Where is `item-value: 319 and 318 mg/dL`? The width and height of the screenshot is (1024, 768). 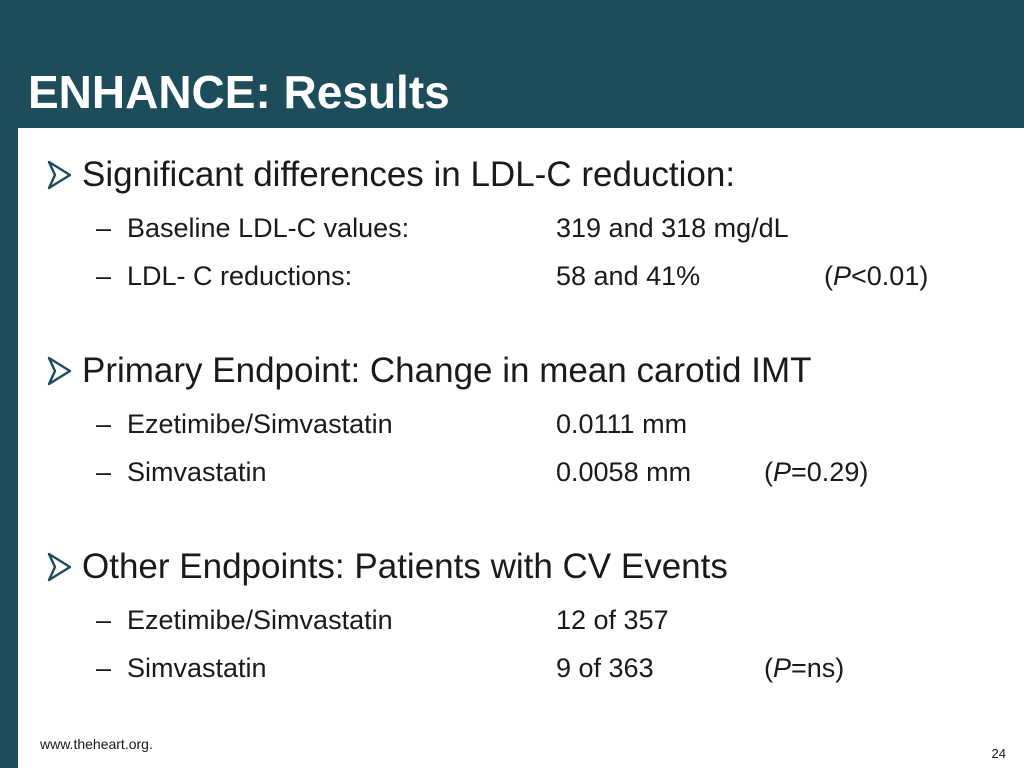 item-value: 319 and 318 mg/dL is located at coordinates (672, 228).